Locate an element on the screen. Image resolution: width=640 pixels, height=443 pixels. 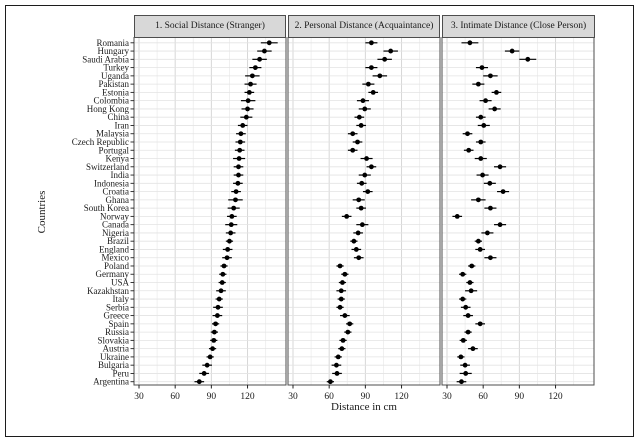
country-label: Serbia is located at coordinates (117, 307).